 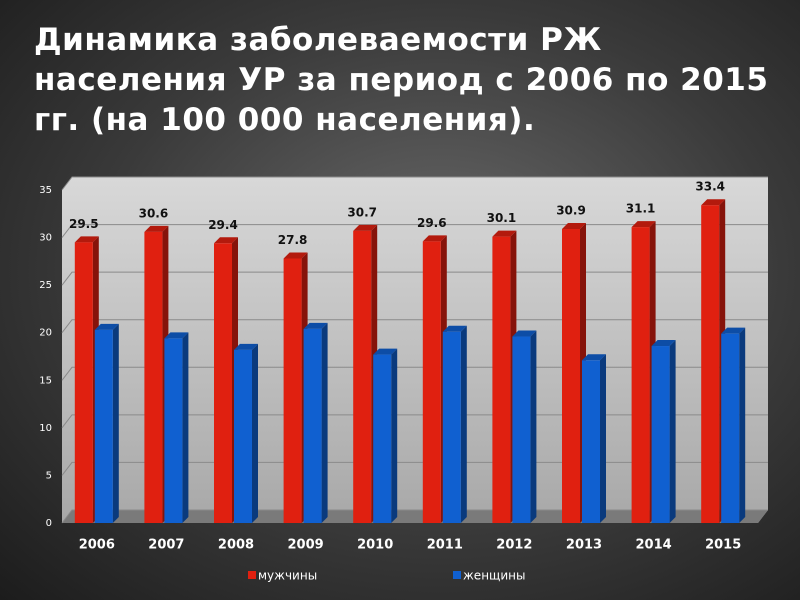 I want to click on y-tick-label: 0, so click(x=49, y=523).